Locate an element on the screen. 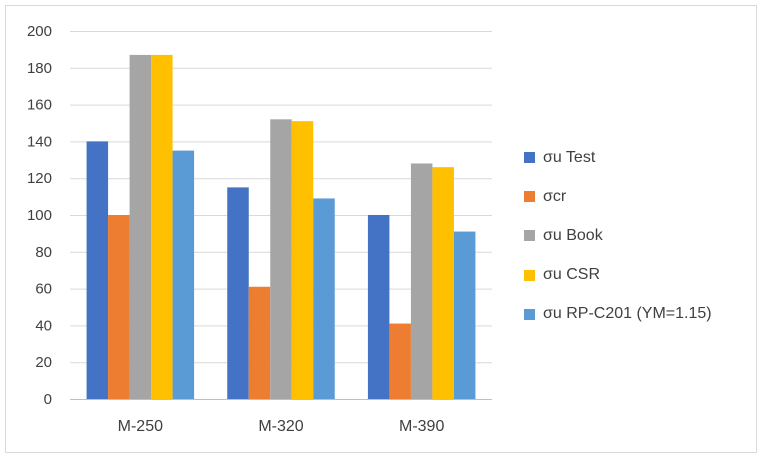 This screenshot has height=460, width=764. y-tick-label: 120 is located at coordinates (39, 178).